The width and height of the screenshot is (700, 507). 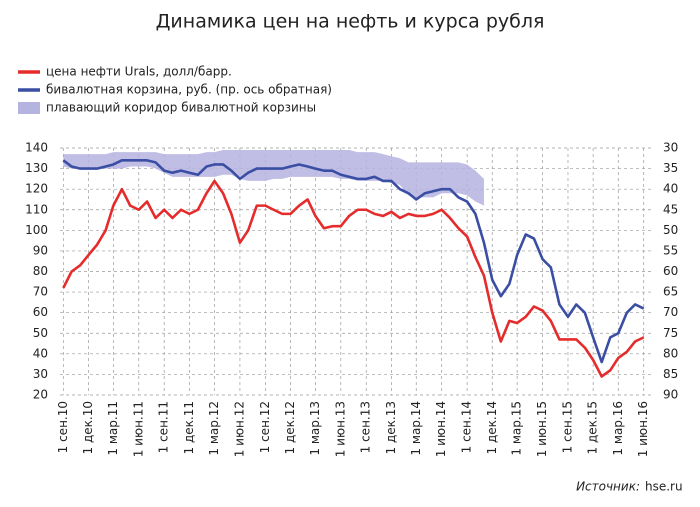 What do you see at coordinates (670, 230) in the screenshot?
I see `y2-tick-label: 50` at bounding box center [670, 230].